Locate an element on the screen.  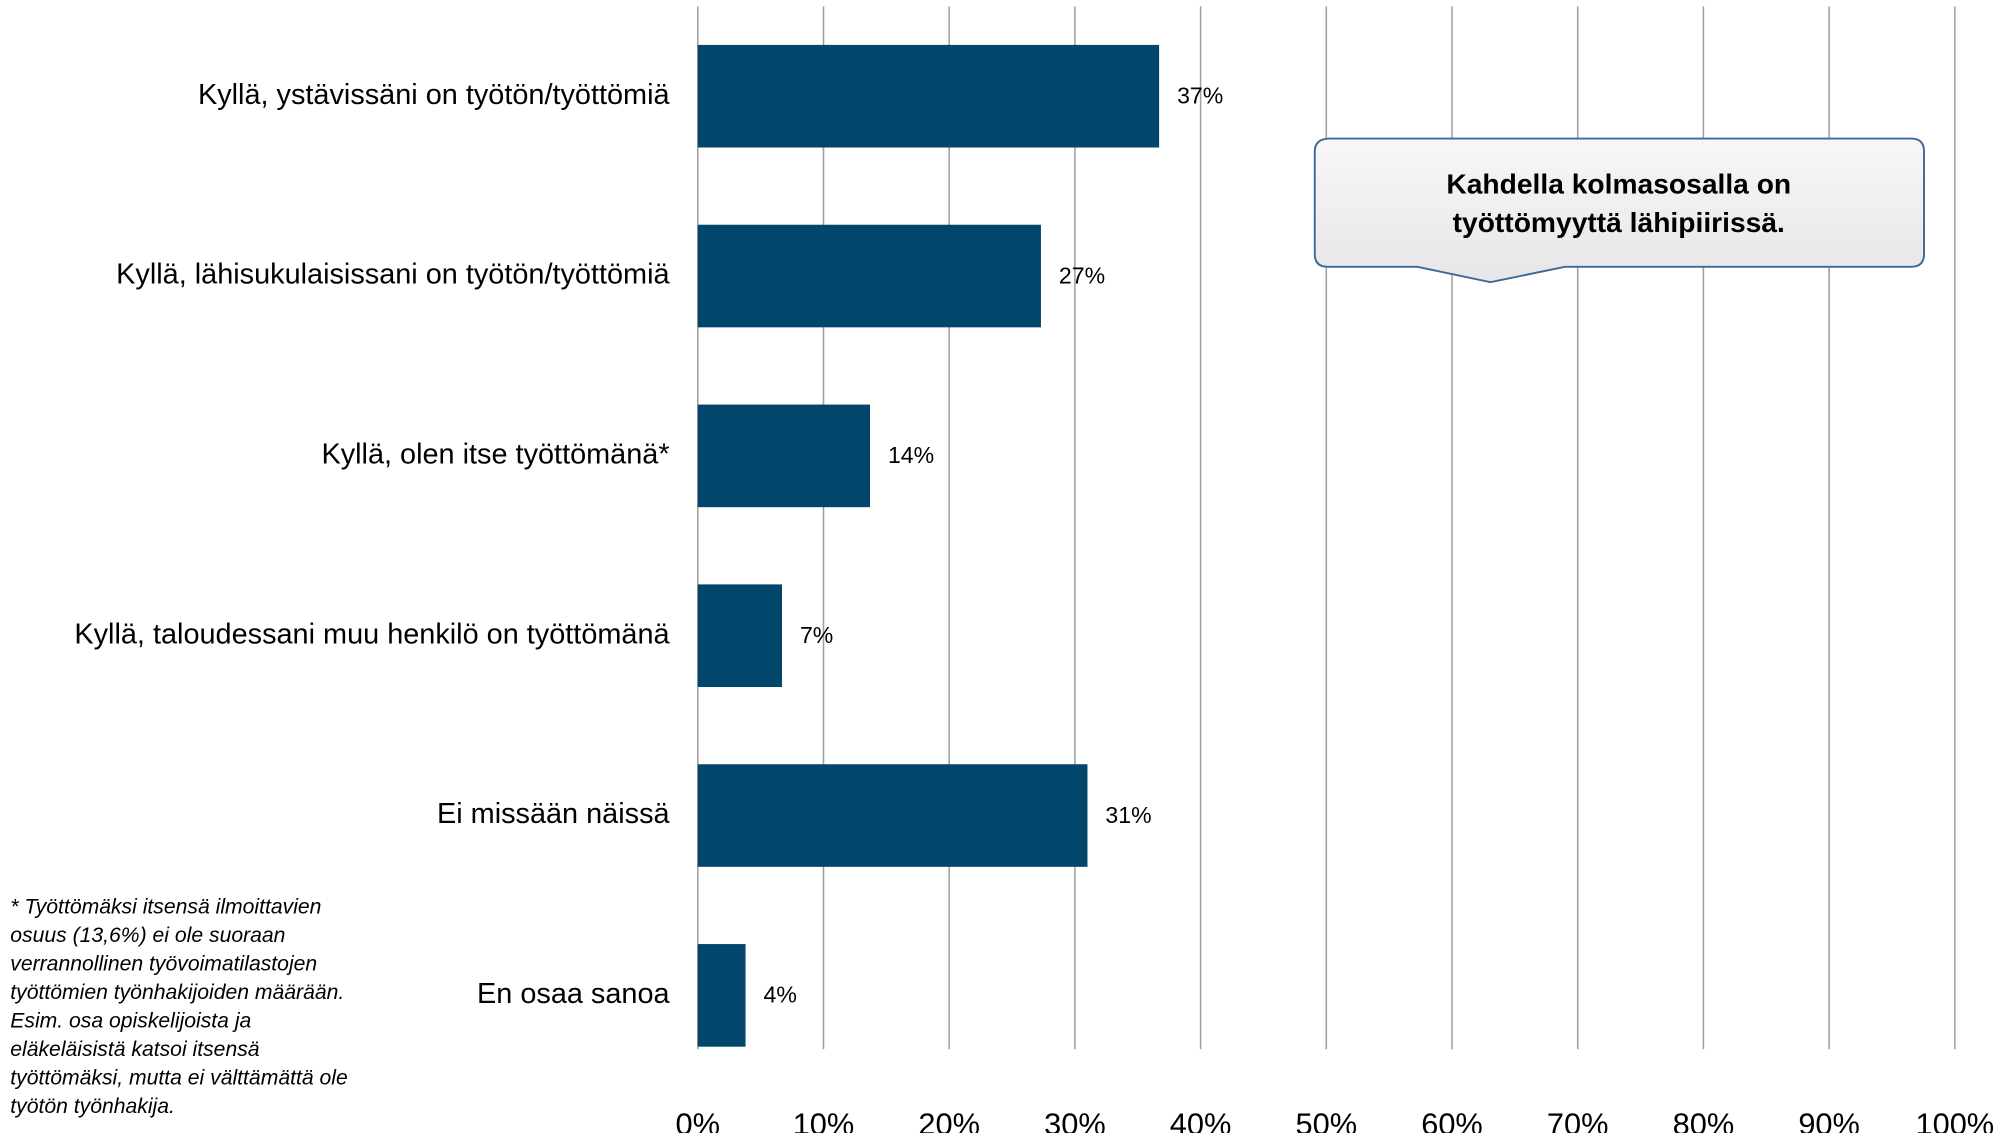
category-label: Kyllä, ystävissäni on työtön/työttömiä is located at coordinates (434, 95).